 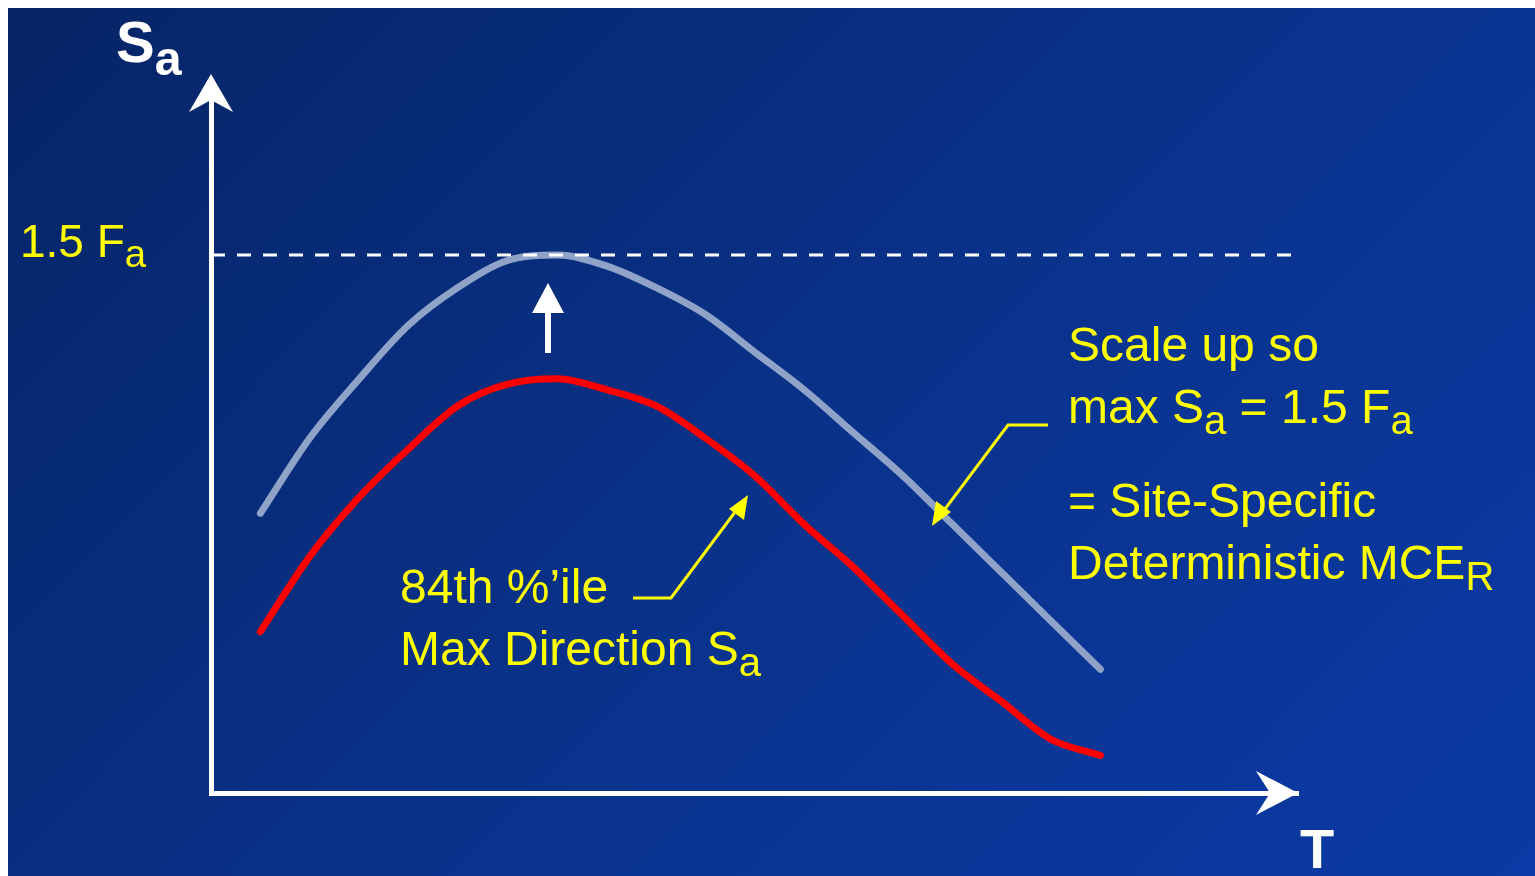 I want to click on annotation: 84th %’ile Max Direction S$_{a}$, so click(x=581, y=622).